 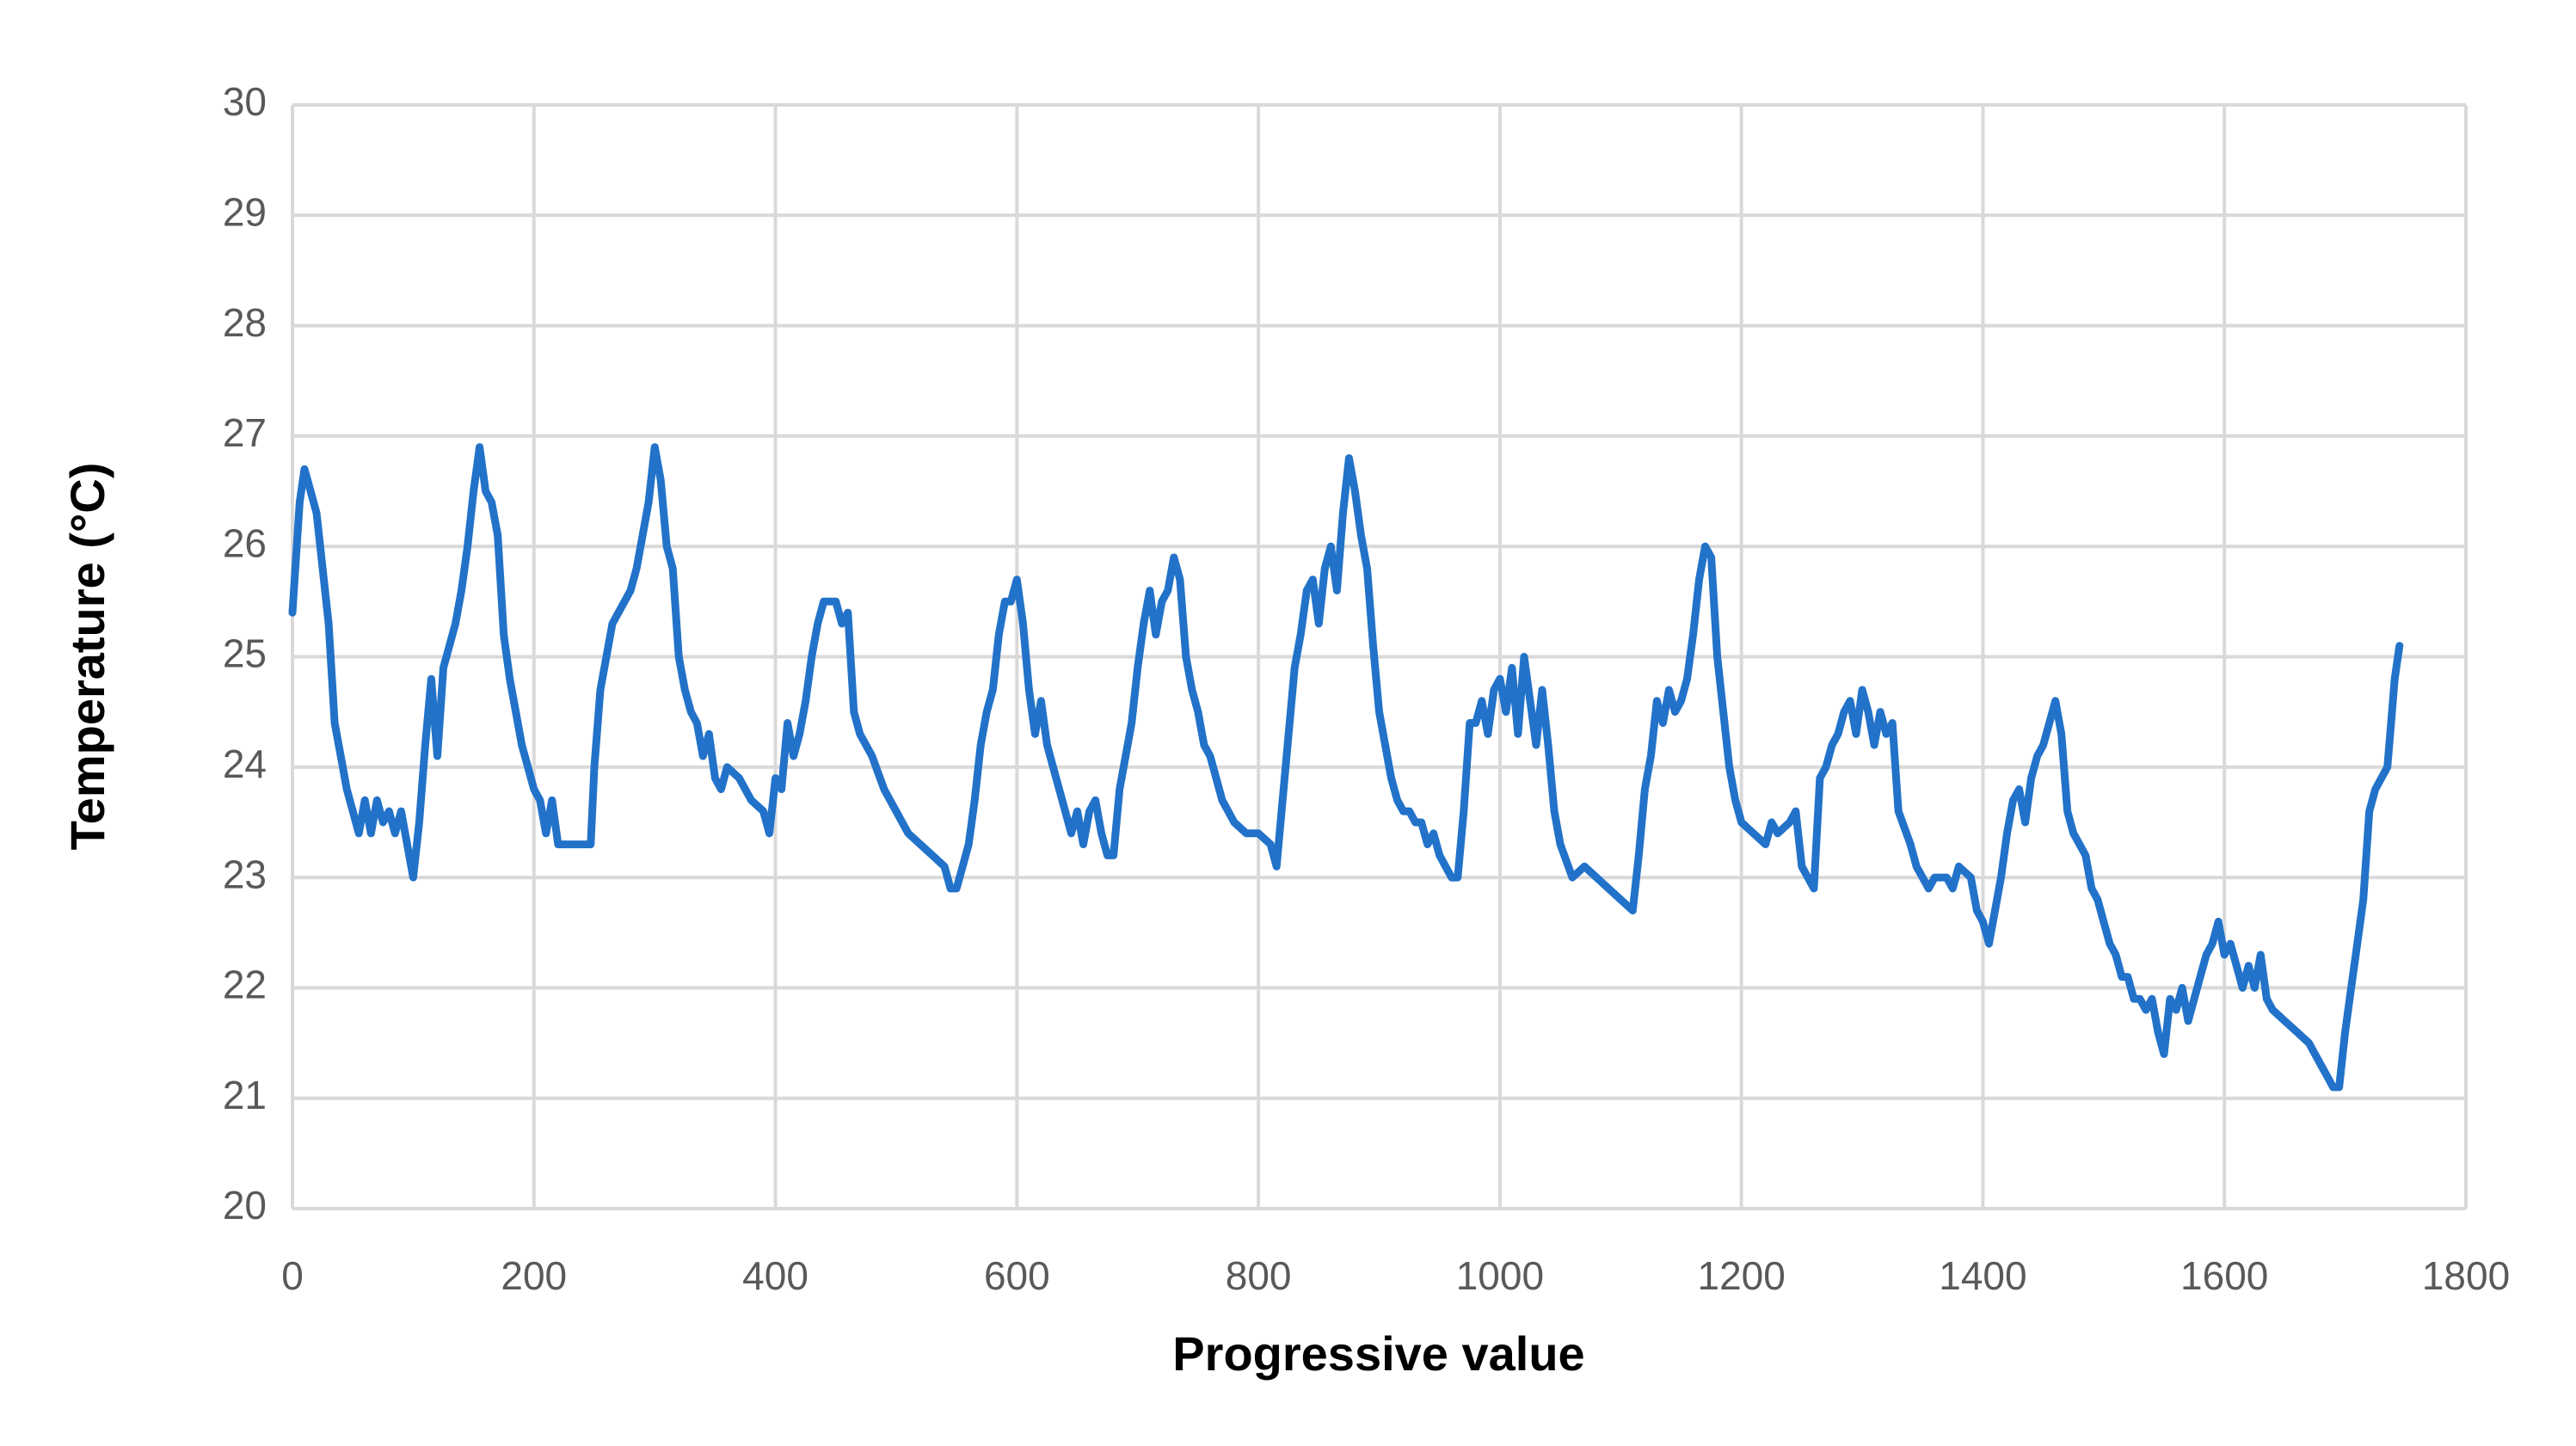 What do you see at coordinates (245, 322) in the screenshot?
I see `y-tick-label: 28` at bounding box center [245, 322].